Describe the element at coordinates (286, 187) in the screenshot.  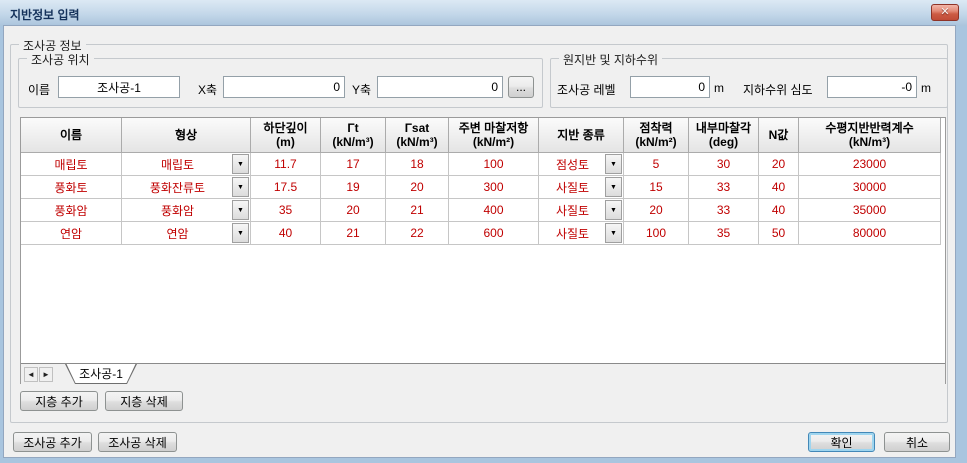
I see `cell-bottom-depth: 17.5` at that location.